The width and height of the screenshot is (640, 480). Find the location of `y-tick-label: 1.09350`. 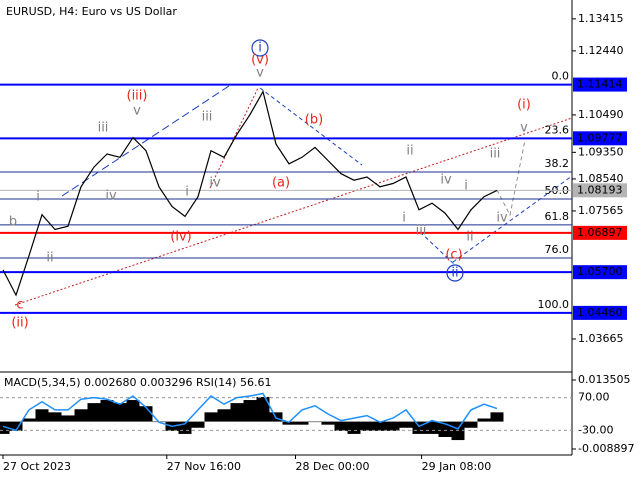

y-tick-label: 1.09350 is located at coordinates (601, 151).